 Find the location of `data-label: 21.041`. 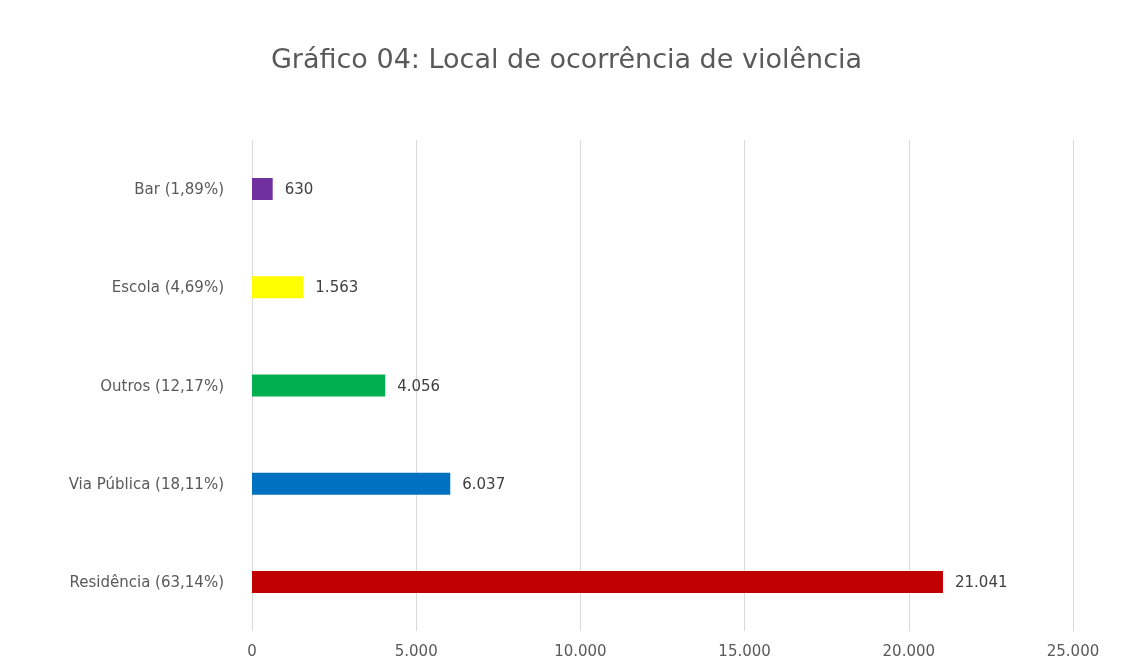

data-label: 21.041 is located at coordinates (981, 581).